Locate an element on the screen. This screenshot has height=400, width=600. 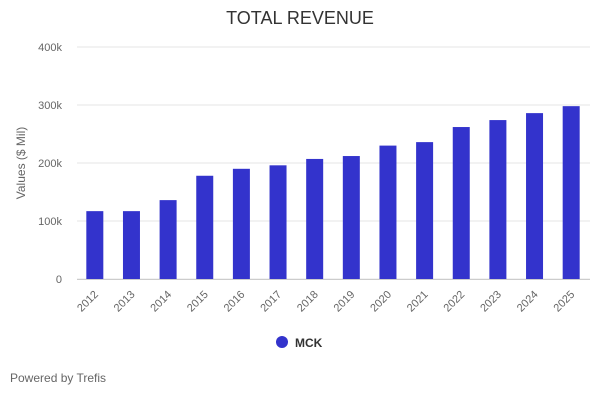
legend: MCK is located at coordinates (299, 343).